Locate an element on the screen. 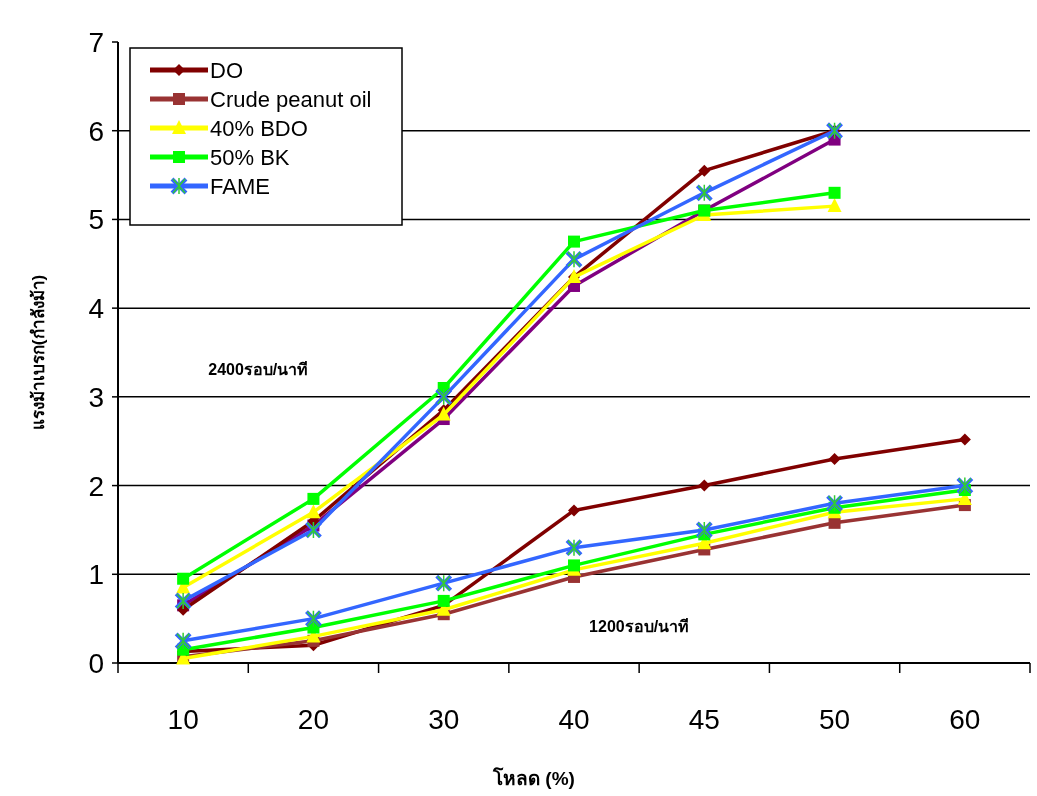 The width and height of the screenshot is (1037, 796). x-tick-label: 20 is located at coordinates (313, 719).